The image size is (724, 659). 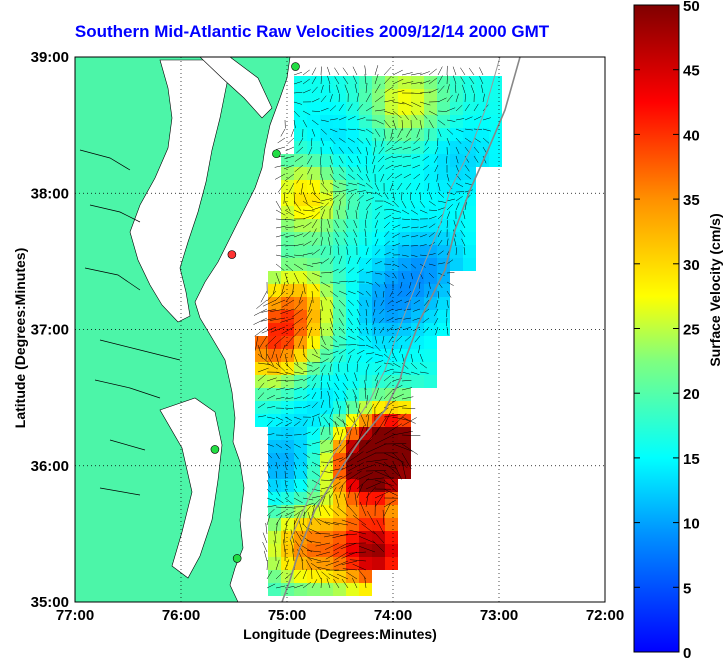 I want to click on x-tick-label: 75:00, so click(x=287, y=615).